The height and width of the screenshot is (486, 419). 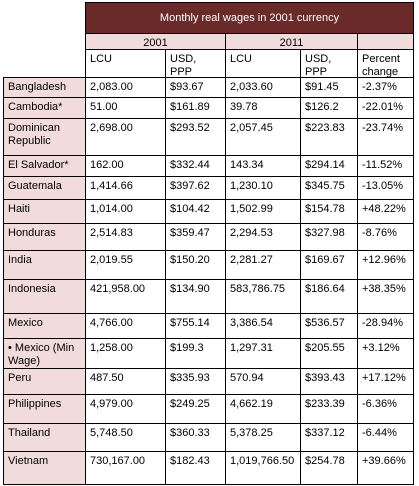 I want to click on value-cell: 2,019.55, so click(x=125, y=265).